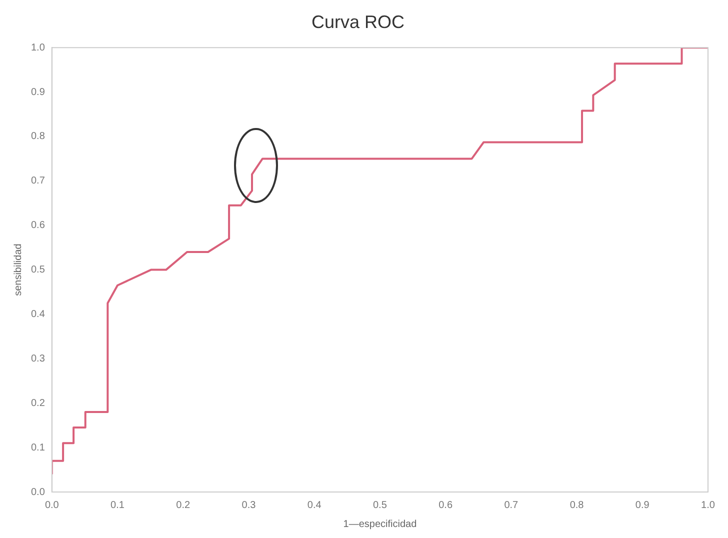  What do you see at coordinates (52, 505) in the screenshot?
I see `x-tick-label: 0.0` at bounding box center [52, 505].